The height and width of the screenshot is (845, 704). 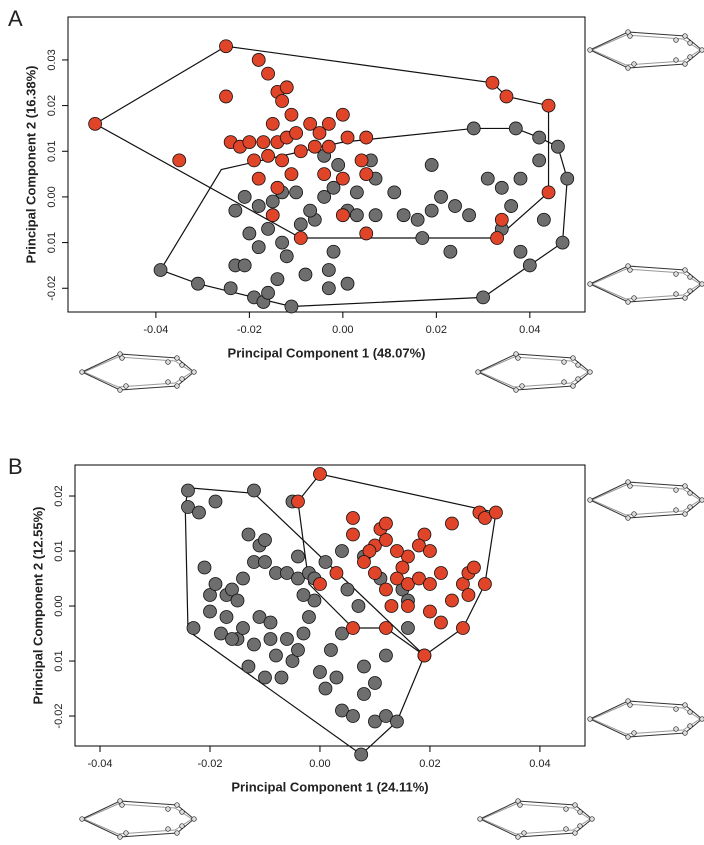 I want to click on x-axis-label: Principal Component 1 (48.07%), so click(x=327, y=352).